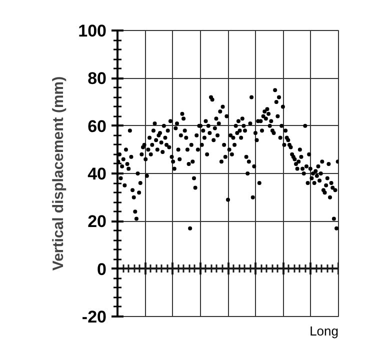 Image resolution: width=376 pixels, height=343 pixels. Describe the element at coordinates (97, 126) in the screenshot. I see `y-tick-label: 60` at that location.